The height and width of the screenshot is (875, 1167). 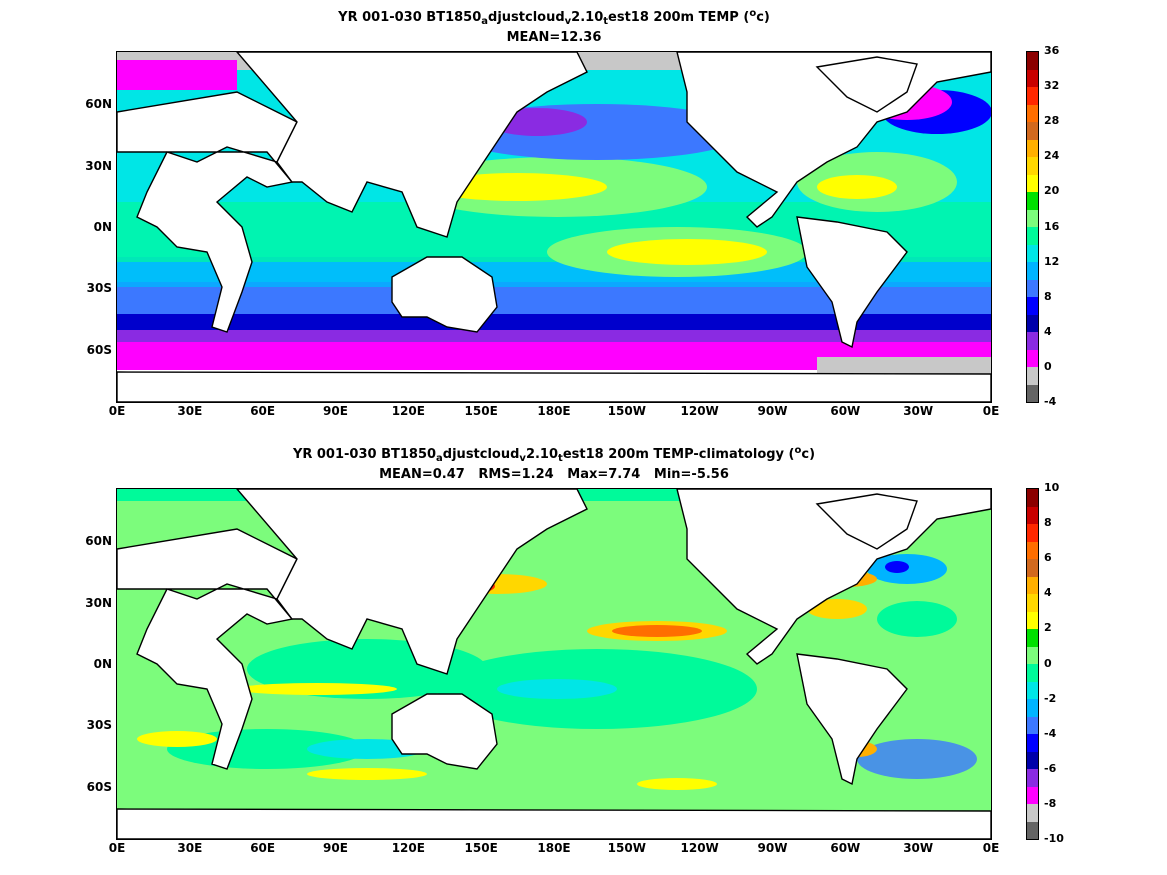 I want to click on panel2-colorbar-label: 10, so click(x=1052, y=487).